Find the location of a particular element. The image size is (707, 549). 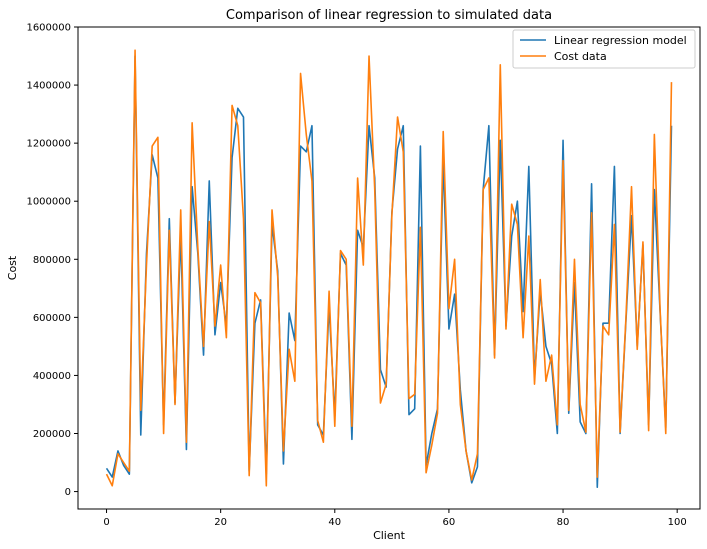

y-tick-label: 1000000 is located at coordinates (48, 202).